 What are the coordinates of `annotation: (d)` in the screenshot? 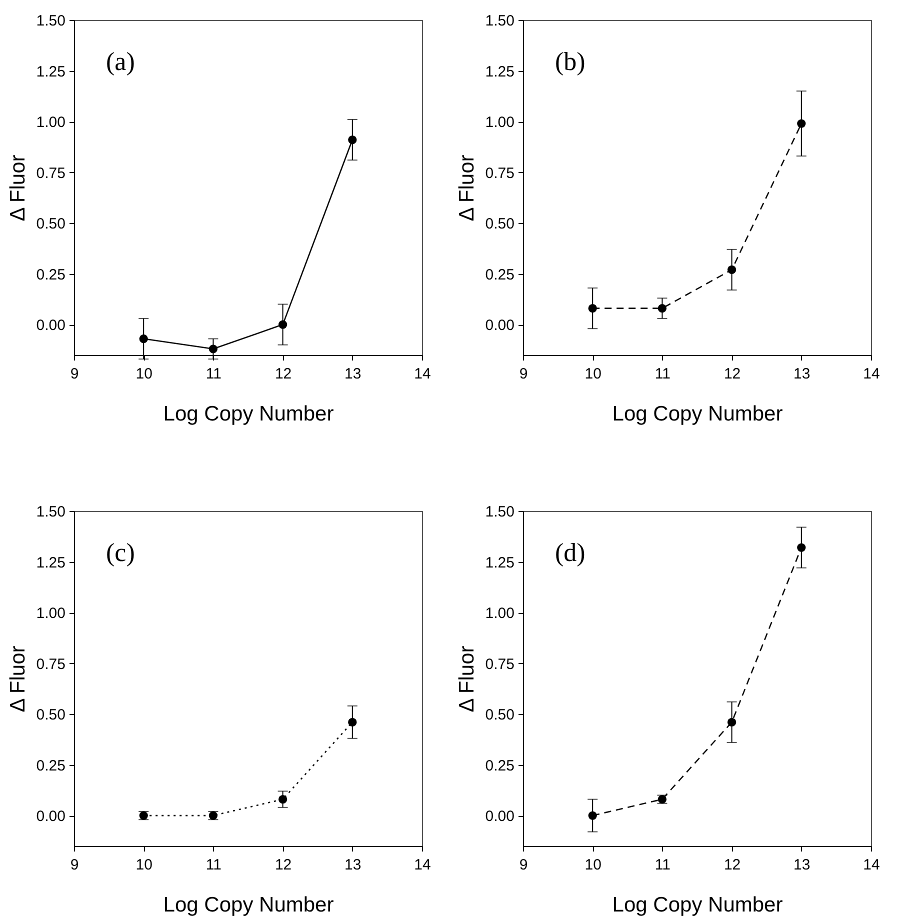 It's located at (570, 552).